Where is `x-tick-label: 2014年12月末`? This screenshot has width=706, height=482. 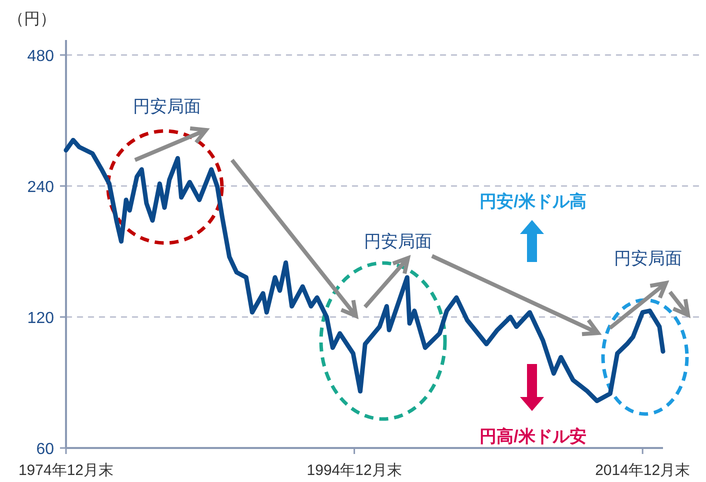
x-tick-label: 2014年12月末 is located at coordinates (642, 470).